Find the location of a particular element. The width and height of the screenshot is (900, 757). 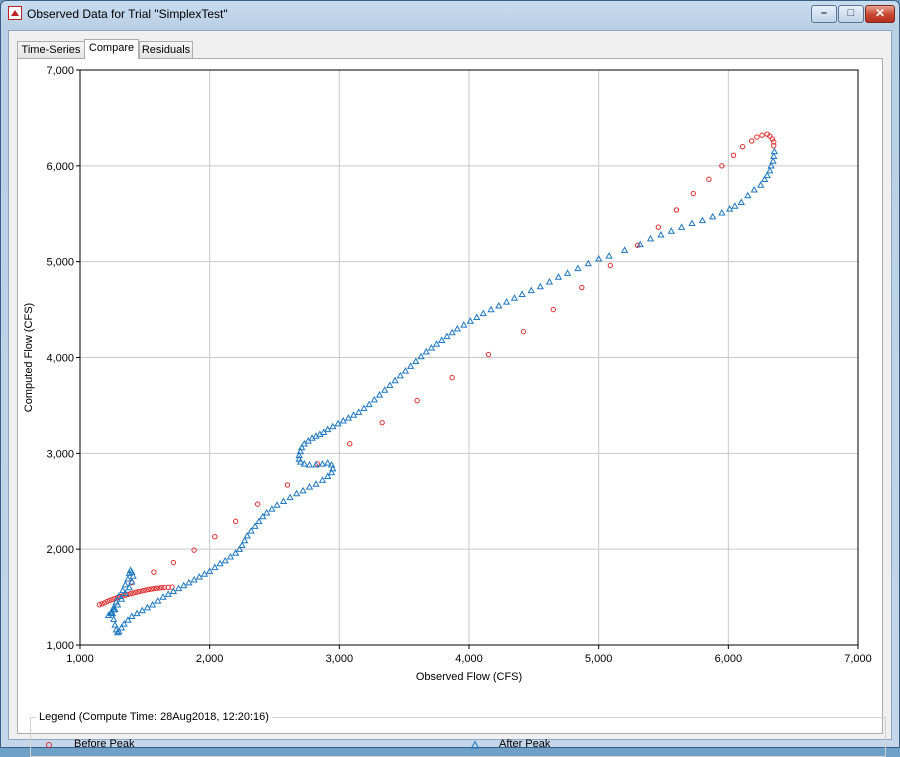

tab-compare: Compare is located at coordinates (111, 49).